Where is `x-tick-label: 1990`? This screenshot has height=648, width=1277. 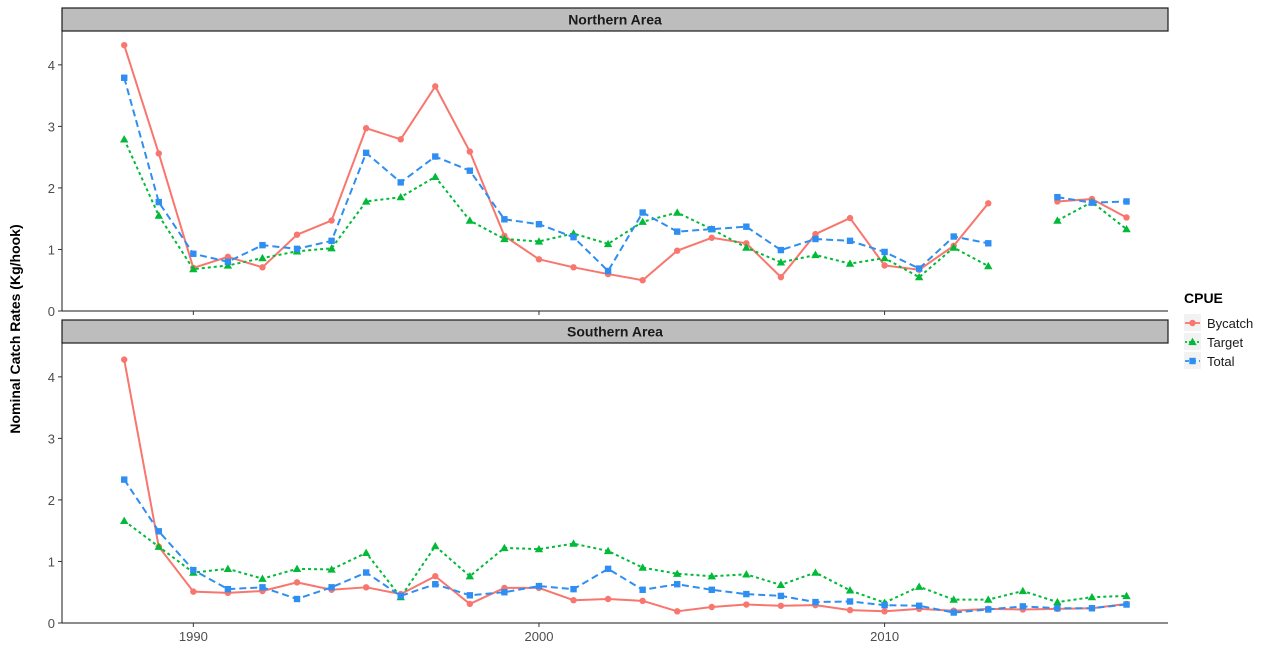
x-tick-label: 1990 is located at coordinates (193, 636).